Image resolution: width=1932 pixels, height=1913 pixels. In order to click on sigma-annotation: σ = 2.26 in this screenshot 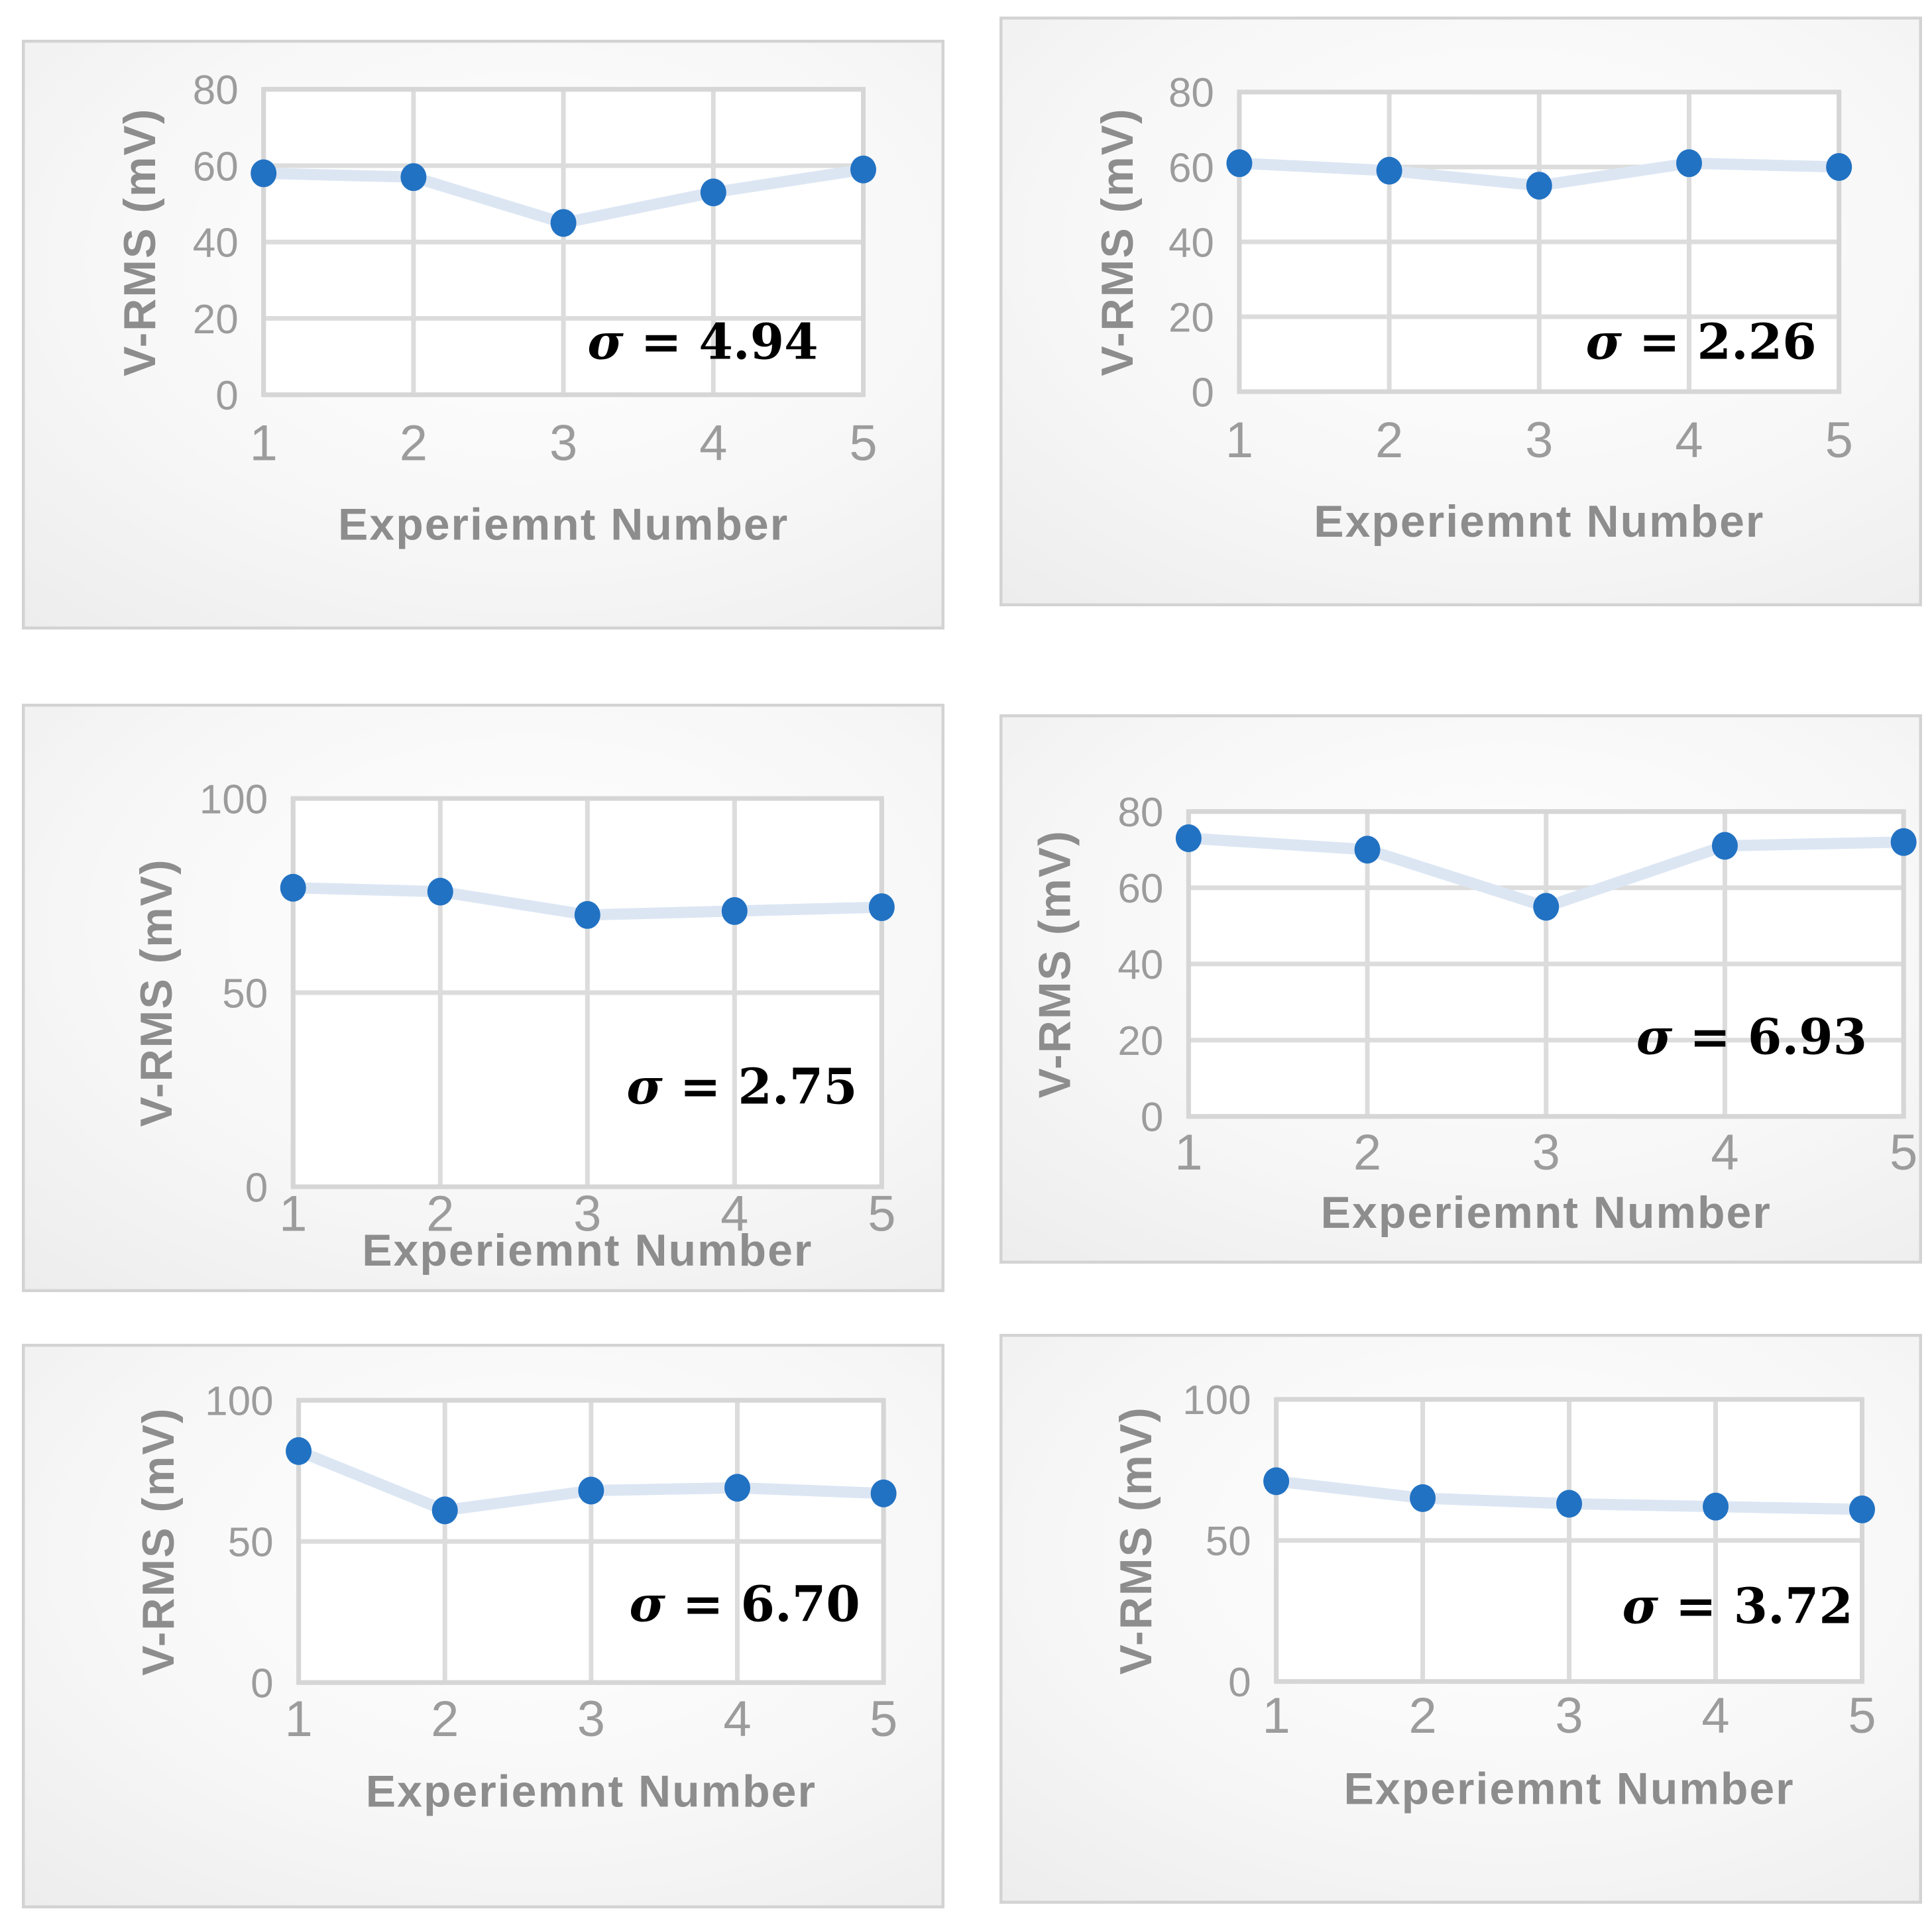, I will do `click(1700, 341)`.